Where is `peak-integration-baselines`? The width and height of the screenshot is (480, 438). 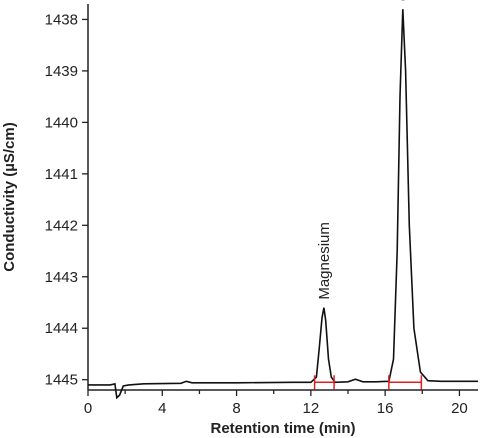 peak-integration-baselines is located at coordinates (368, 382).